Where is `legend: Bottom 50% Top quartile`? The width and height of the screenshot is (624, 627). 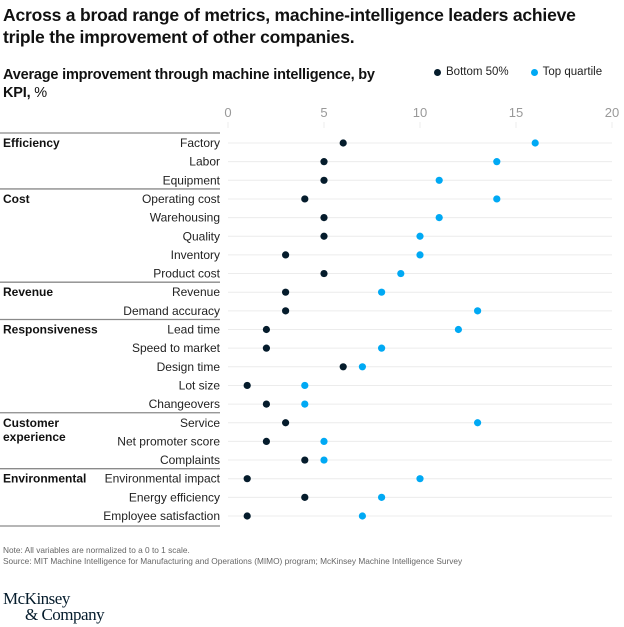
legend: Bottom 50% Top quartile is located at coordinates (518, 72).